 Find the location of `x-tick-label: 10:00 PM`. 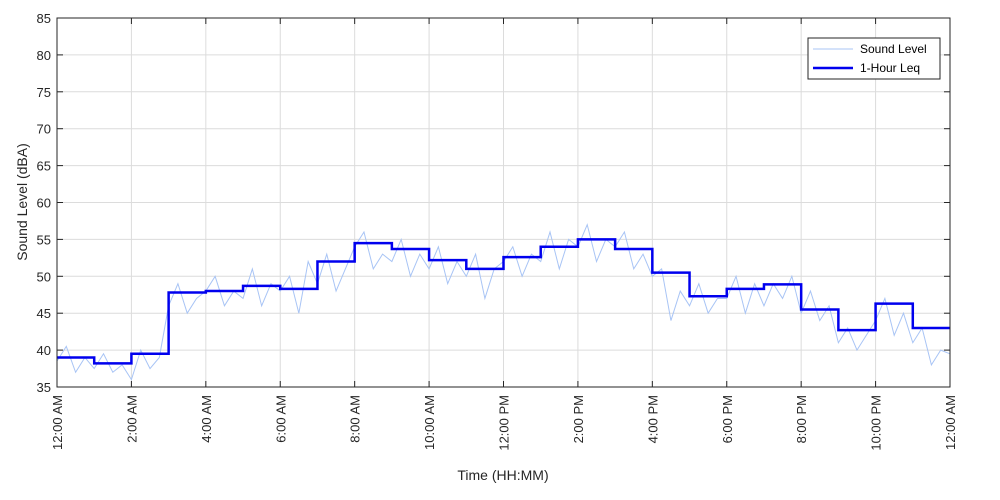

x-tick-label: 10:00 PM is located at coordinates (876, 423).